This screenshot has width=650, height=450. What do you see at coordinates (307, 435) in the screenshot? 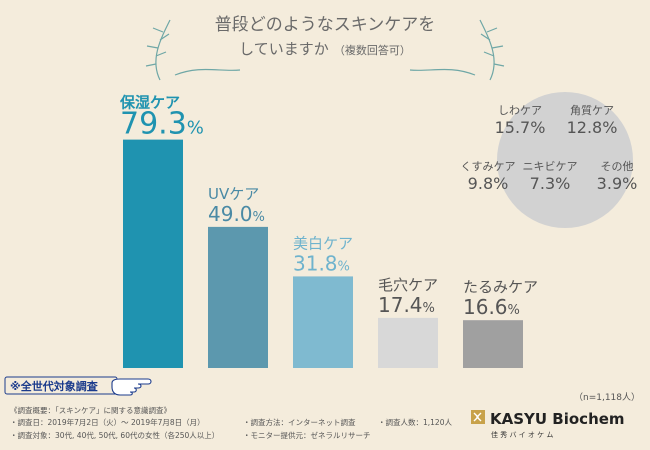
I see `footer-line3b: ・モニター提供元：ゼネラルリサーチ` at bounding box center [307, 435].